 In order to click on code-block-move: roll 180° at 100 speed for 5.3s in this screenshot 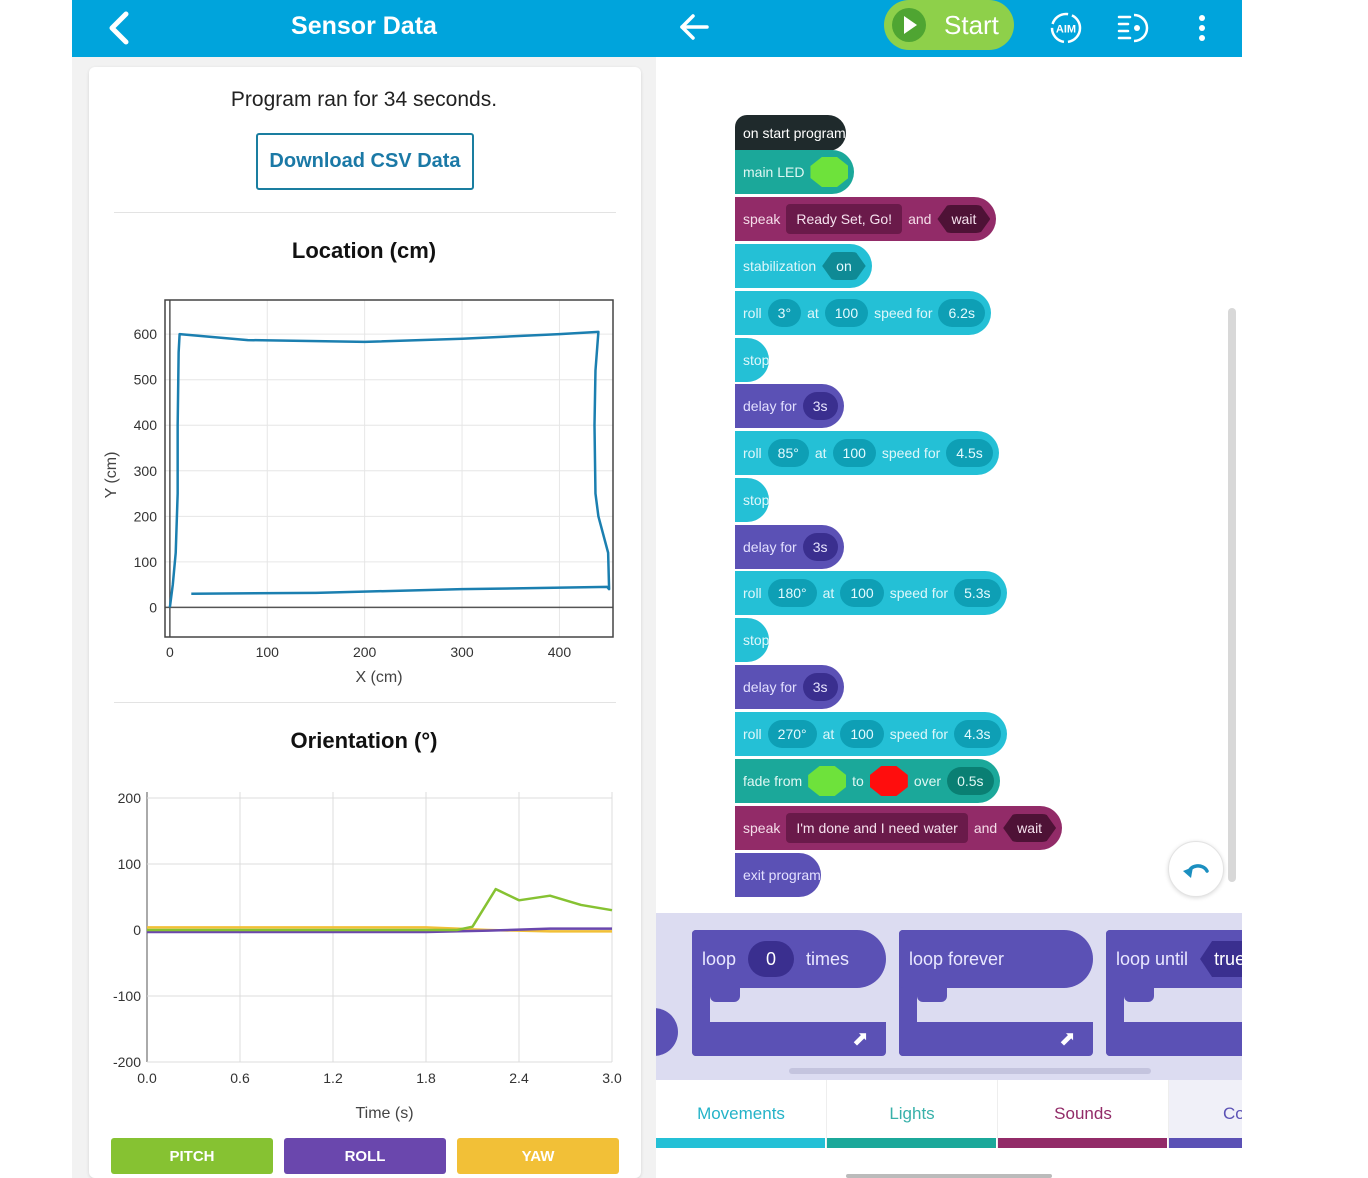, I will do `click(871, 593)`.